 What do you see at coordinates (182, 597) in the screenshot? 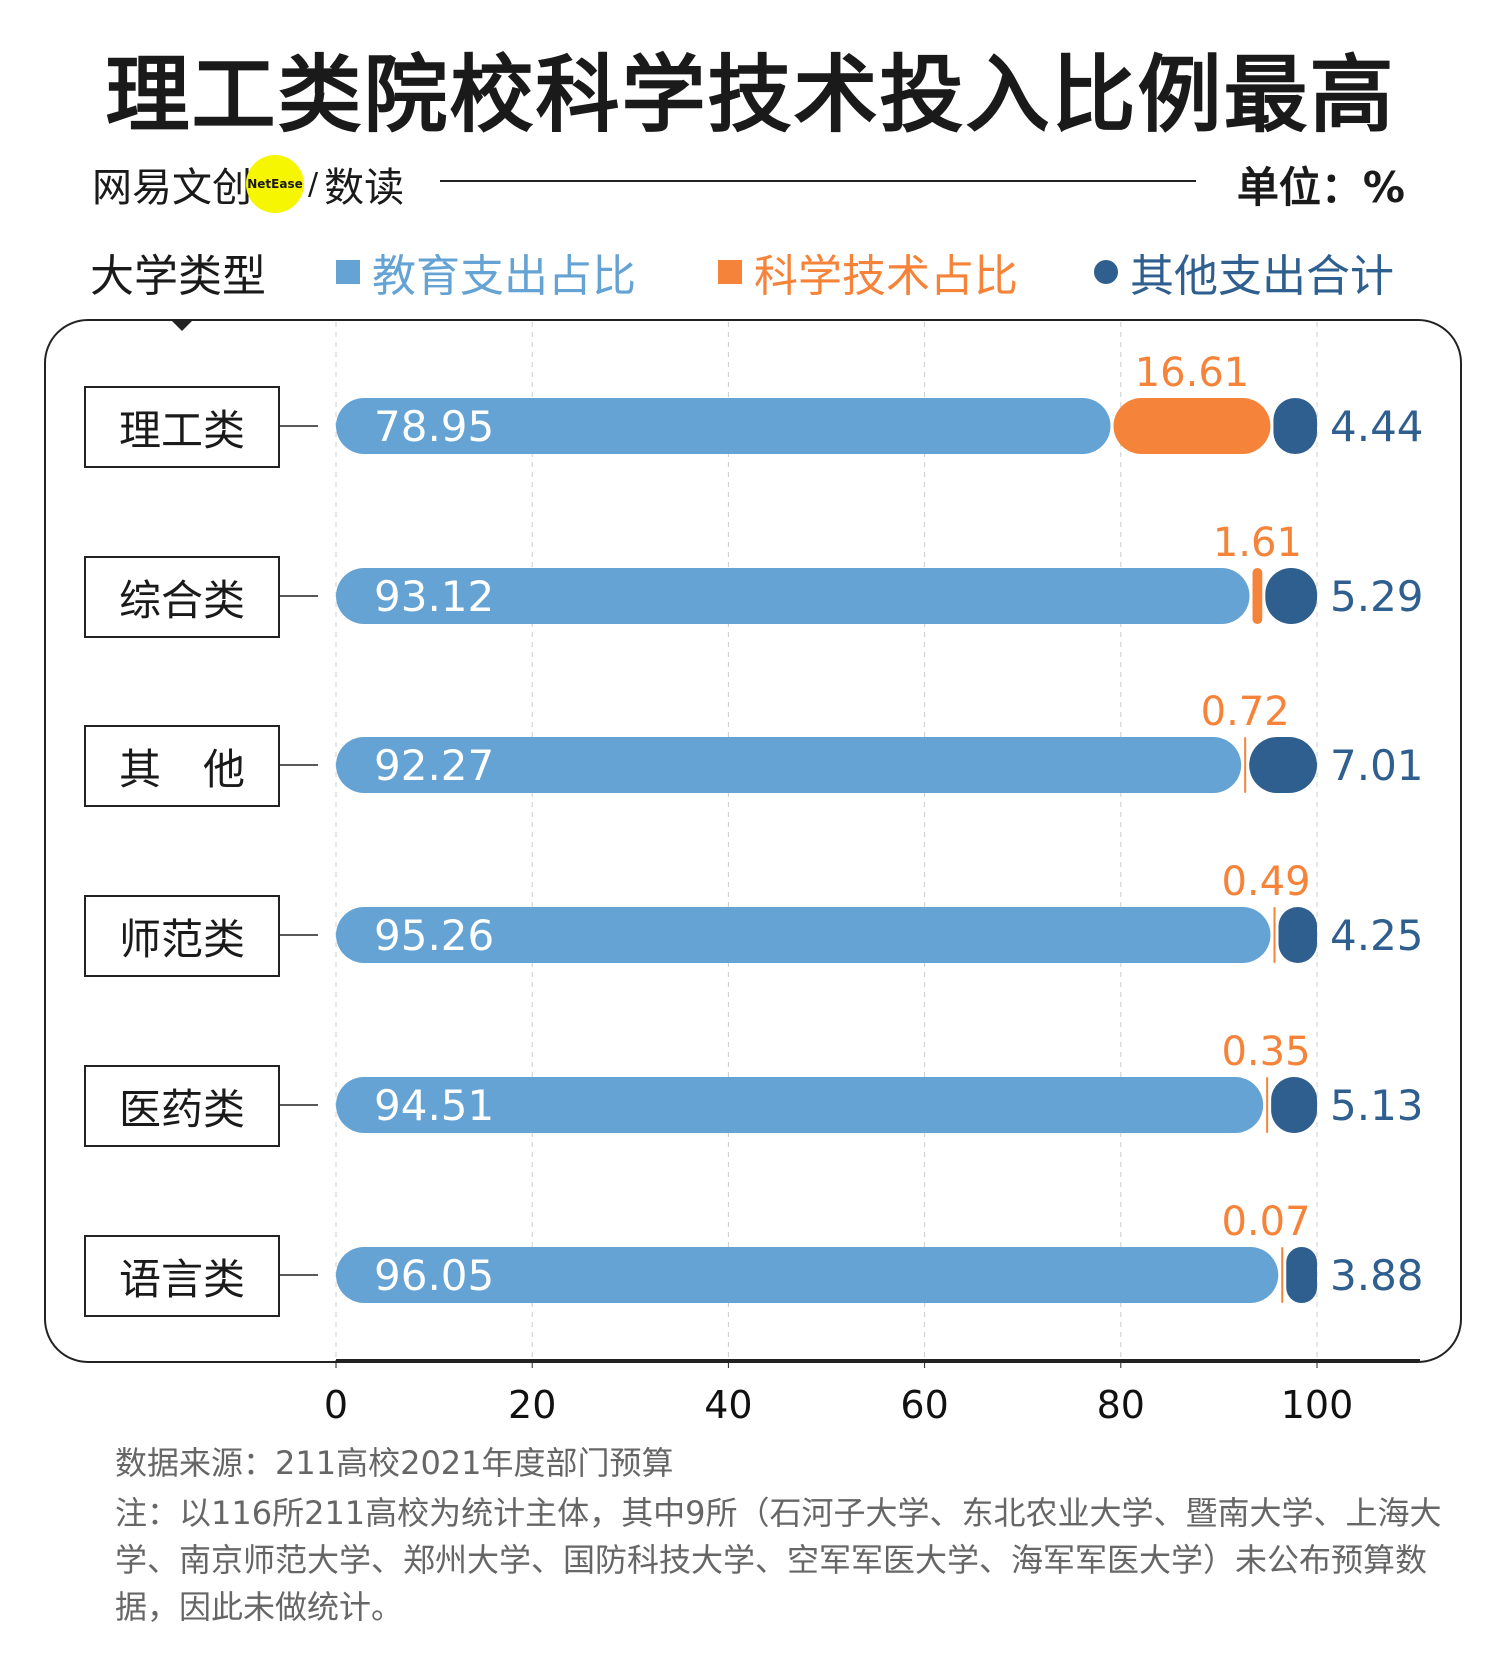
I see `category-label: 综合类` at bounding box center [182, 597].